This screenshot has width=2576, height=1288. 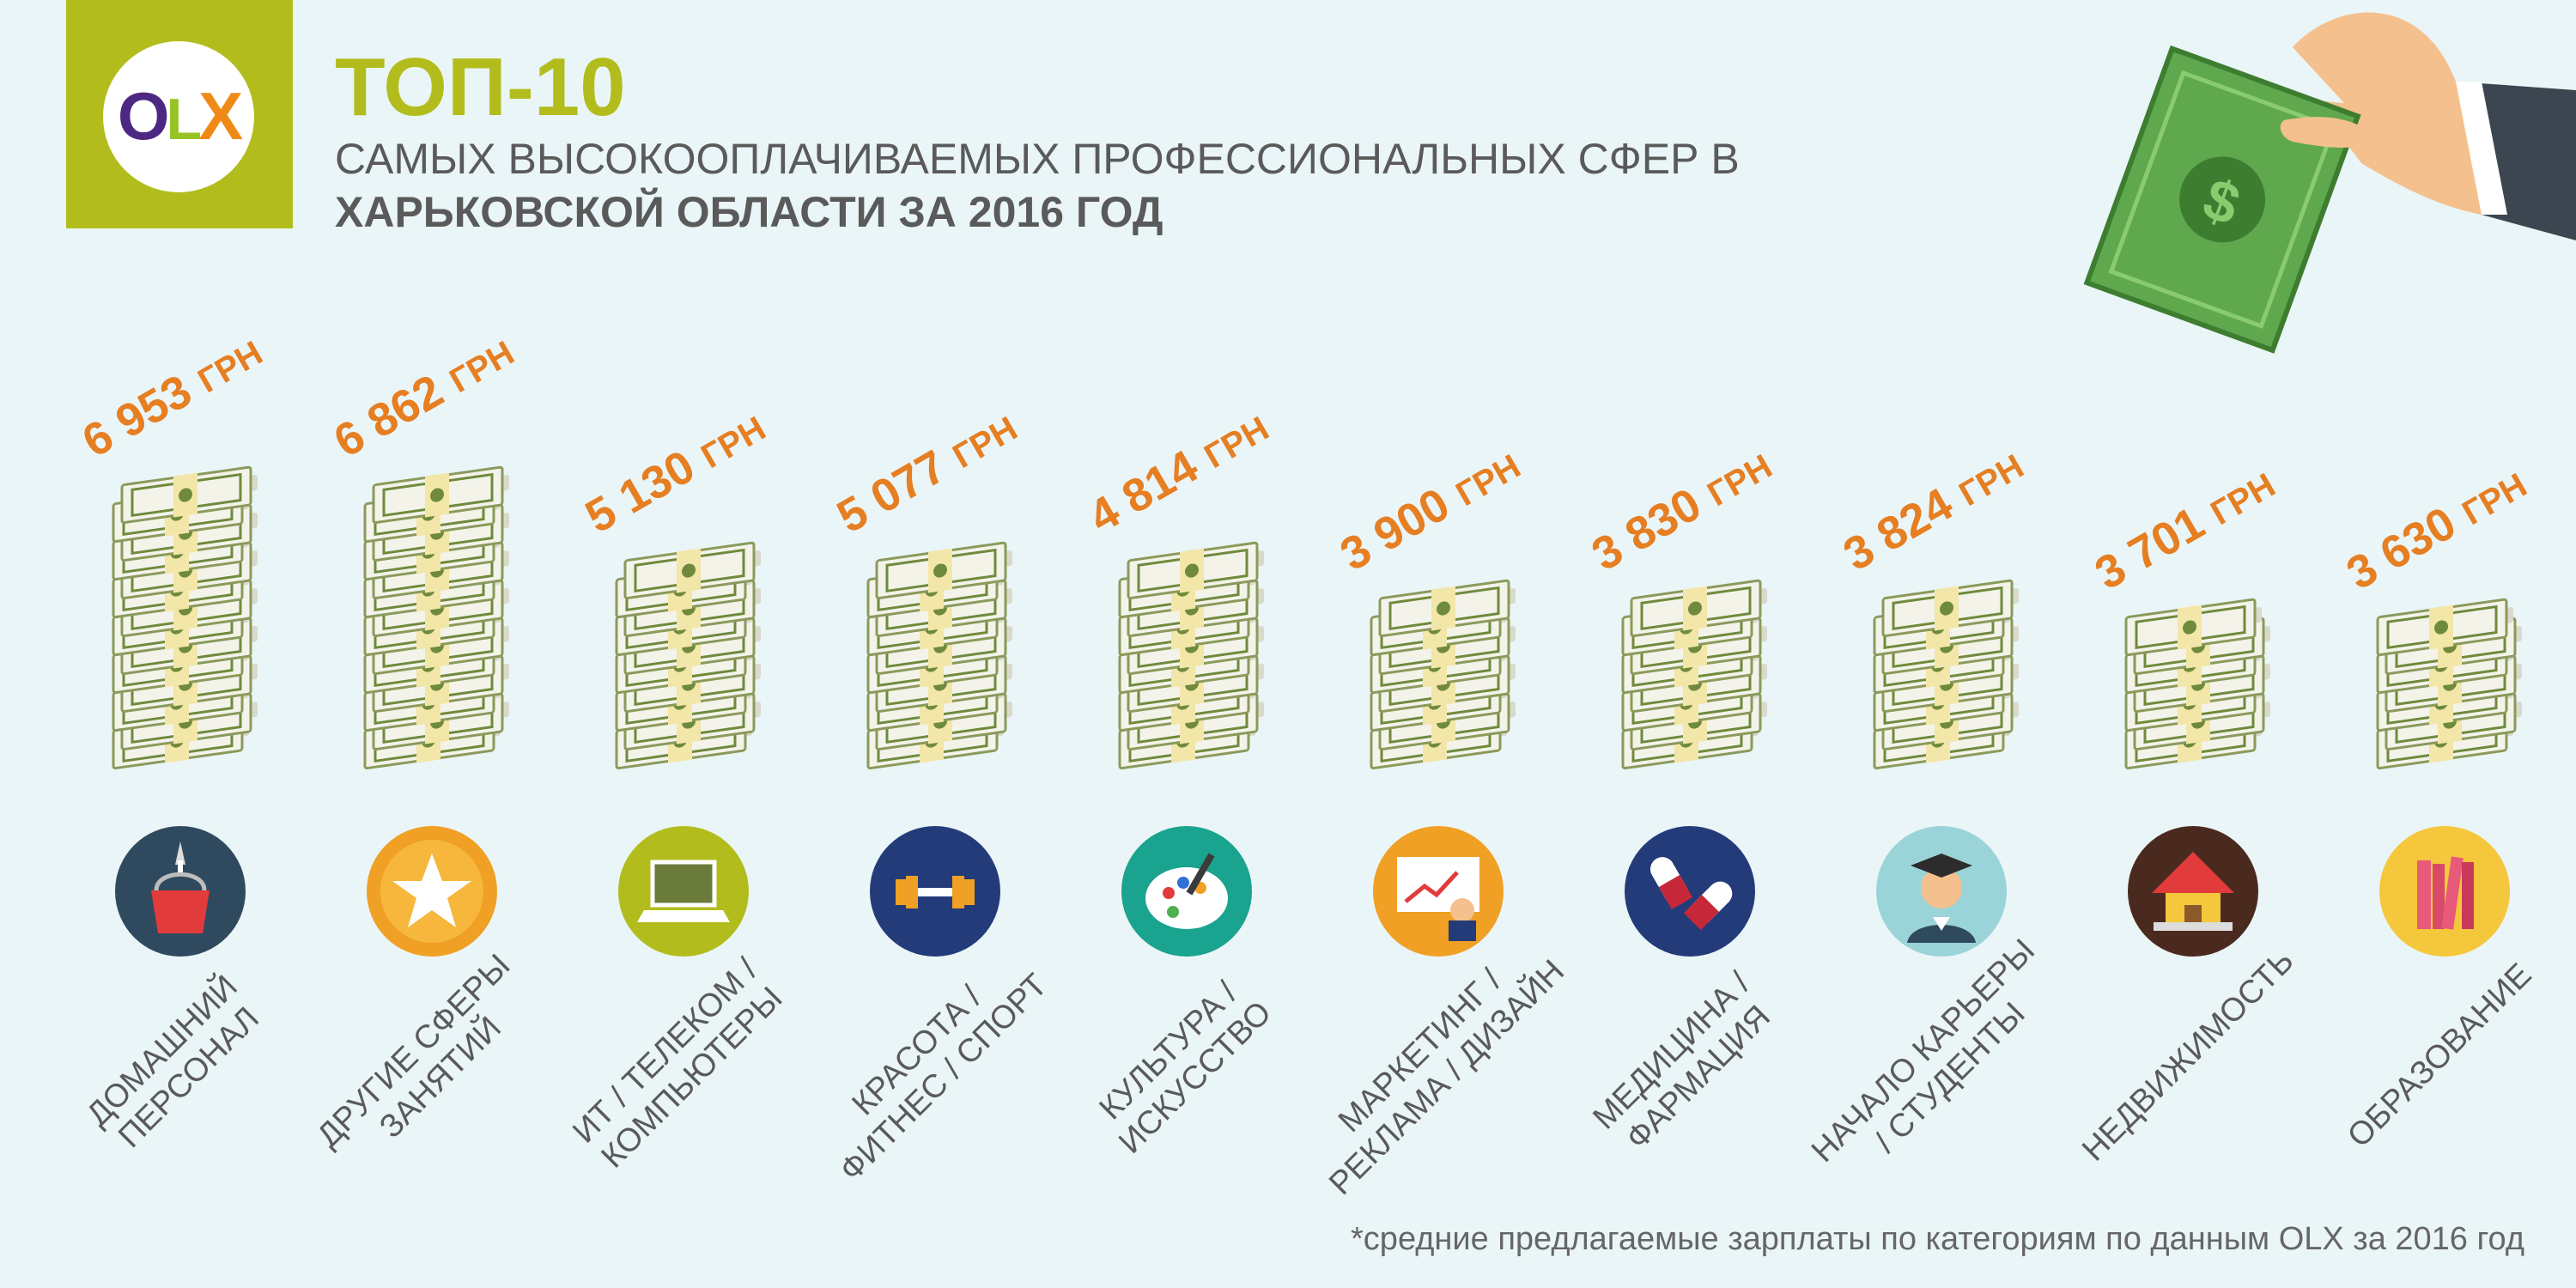 I want to click on value-label: 3 630ГРН, so click(x=2436, y=528).